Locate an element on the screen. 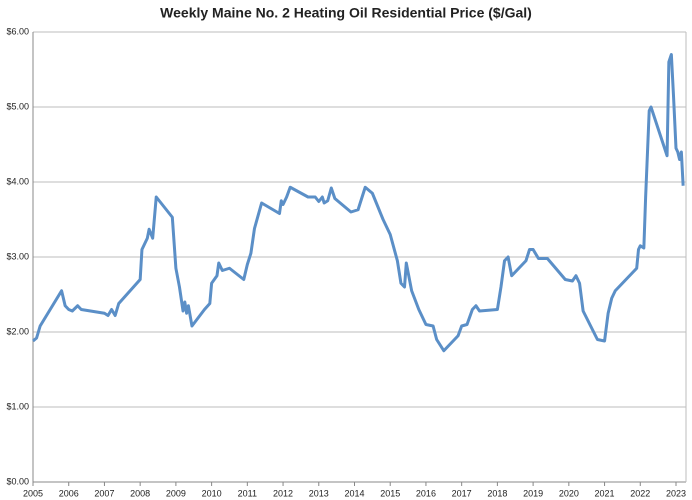 This screenshot has height=500, width=692. x-tick-label: 2020 is located at coordinates (569, 493).